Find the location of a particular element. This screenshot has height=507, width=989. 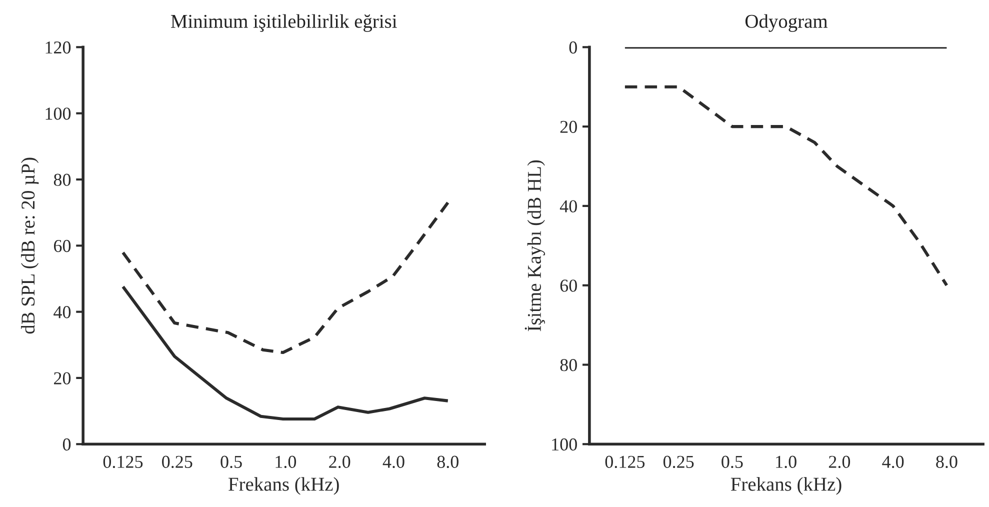

y-tick-label: 120 is located at coordinates (58, 47).